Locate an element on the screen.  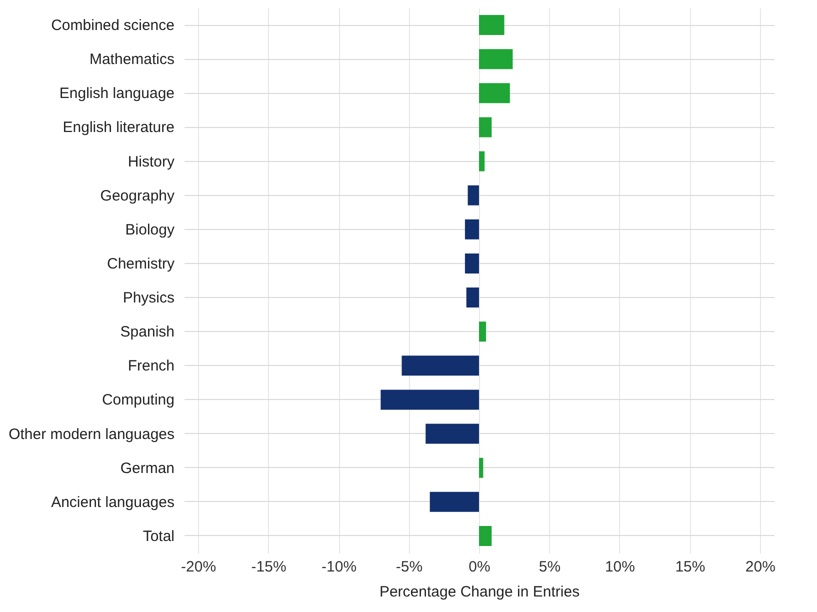
x-tick-label: 5% is located at coordinates (549, 567).